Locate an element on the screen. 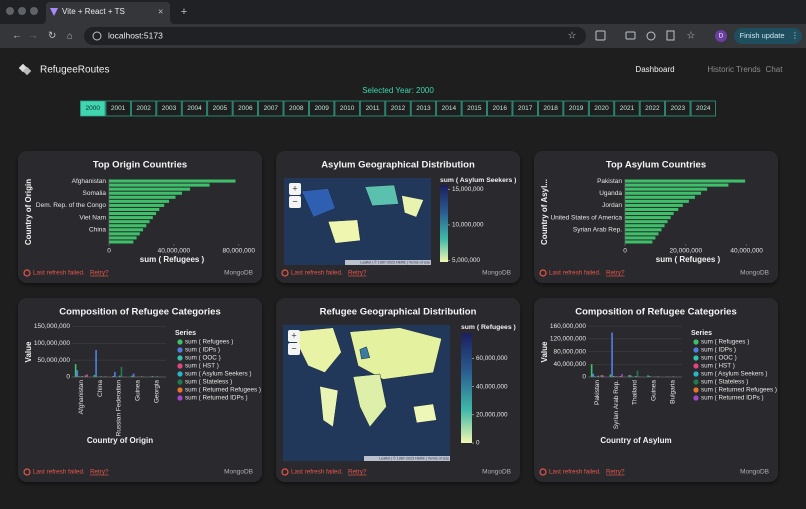 This screenshot has height=509, width=806. panel-title: Asylum Geographical Distribution is located at coordinates (398, 165).